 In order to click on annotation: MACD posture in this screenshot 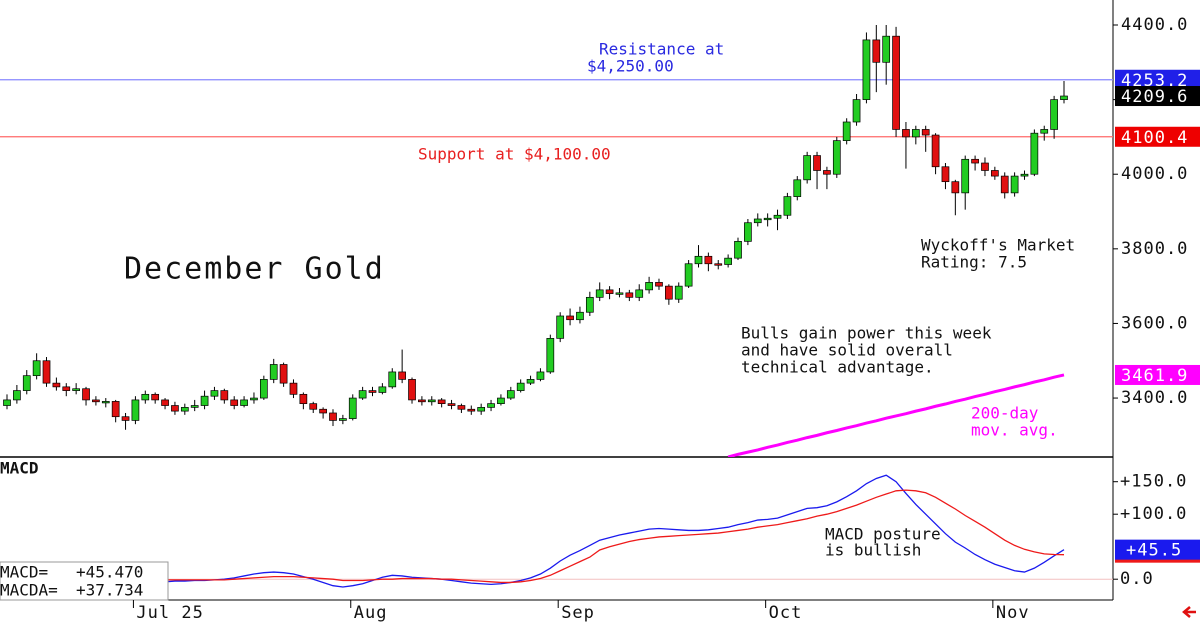, I will do `click(883, 534)`.